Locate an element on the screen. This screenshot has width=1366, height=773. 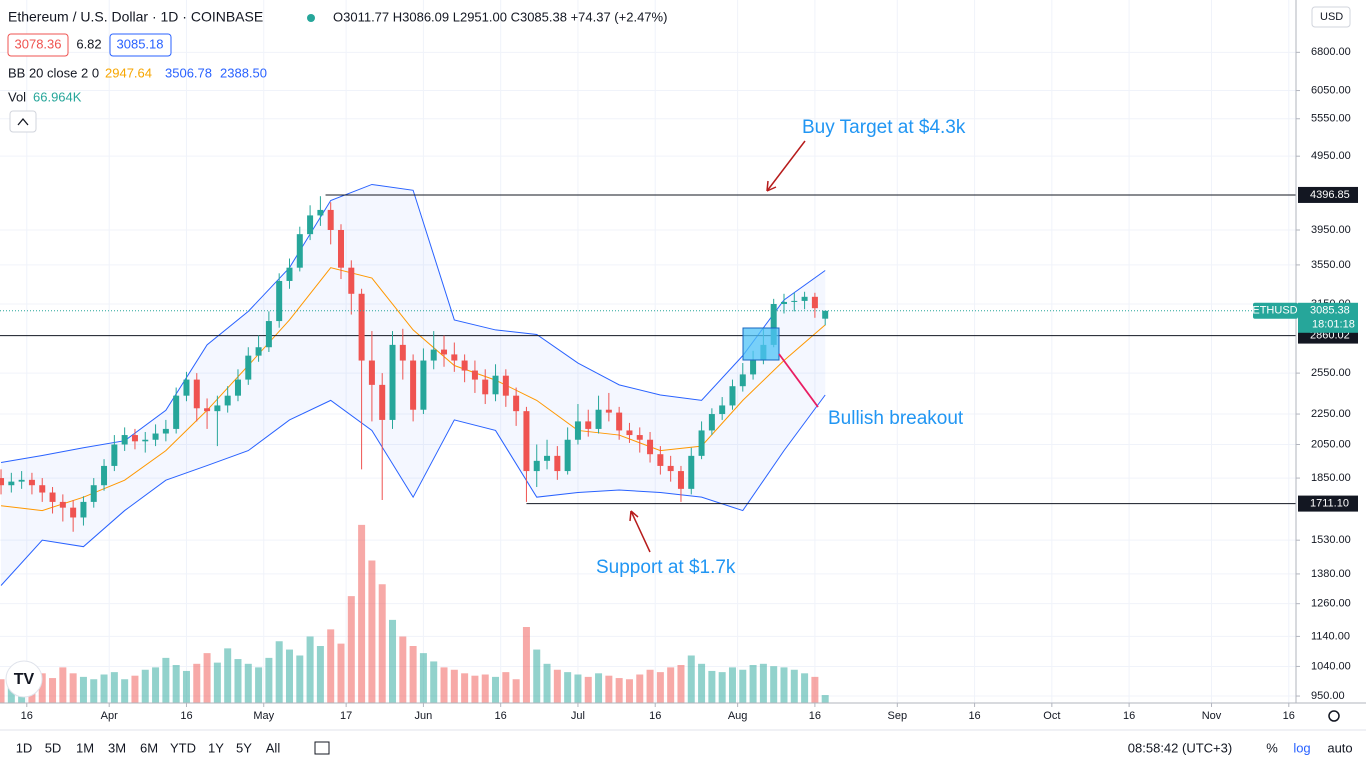
buy-price: 3085.18 is located at coordinates (140, 43).